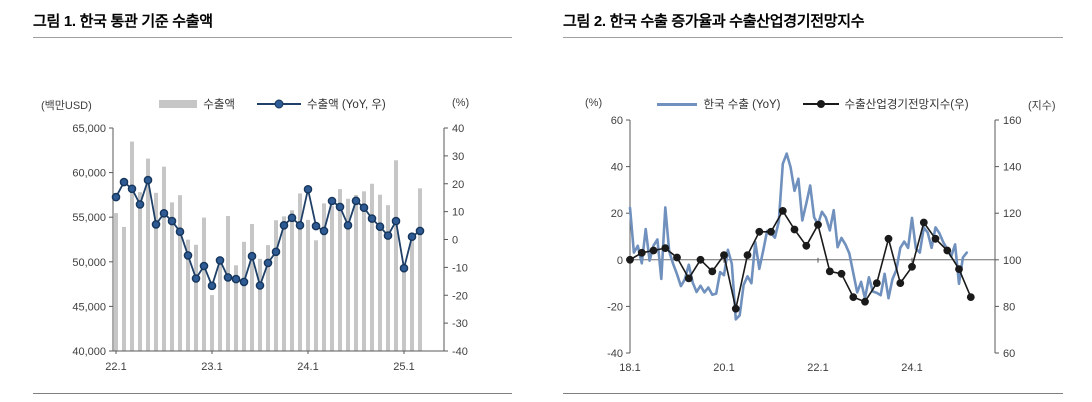  What do you see at coordinates (211, 367) in the screenshot?
I see `svg-text: 23.1` at bounding box center [211, 367].